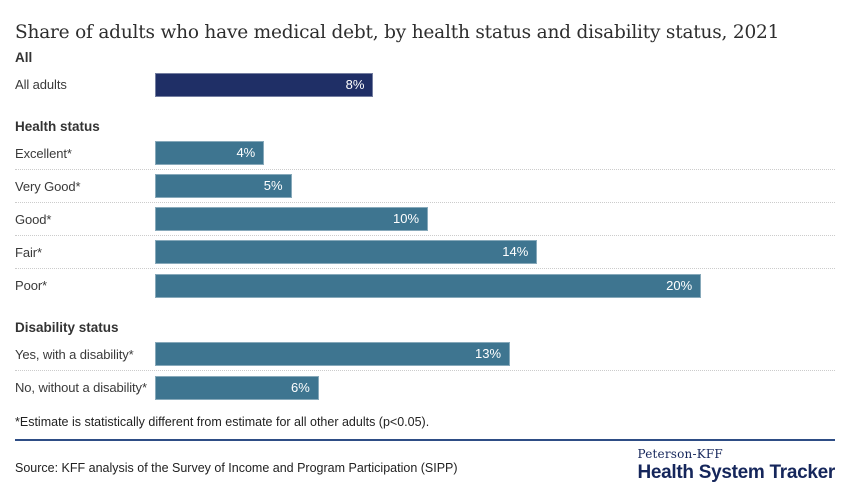 The width and height of the screenshot is (850, 500). What do you see at coordinates (495, 153) in the screenshot?
I see `bar-track: 4%` at bounding box center [495, 153].